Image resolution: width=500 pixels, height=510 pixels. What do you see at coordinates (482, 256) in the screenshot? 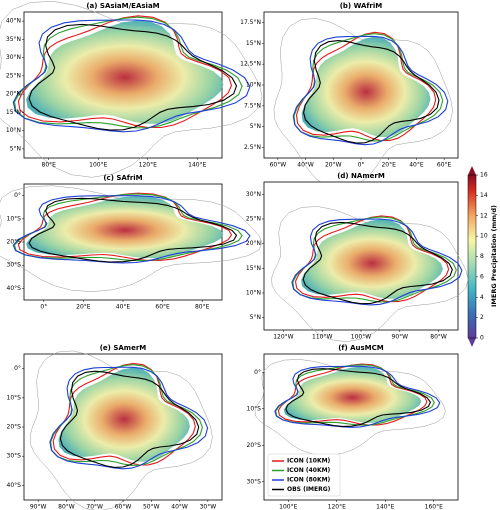
I see `colorbar-tick-label: 8` at bounding box center [482, 256].